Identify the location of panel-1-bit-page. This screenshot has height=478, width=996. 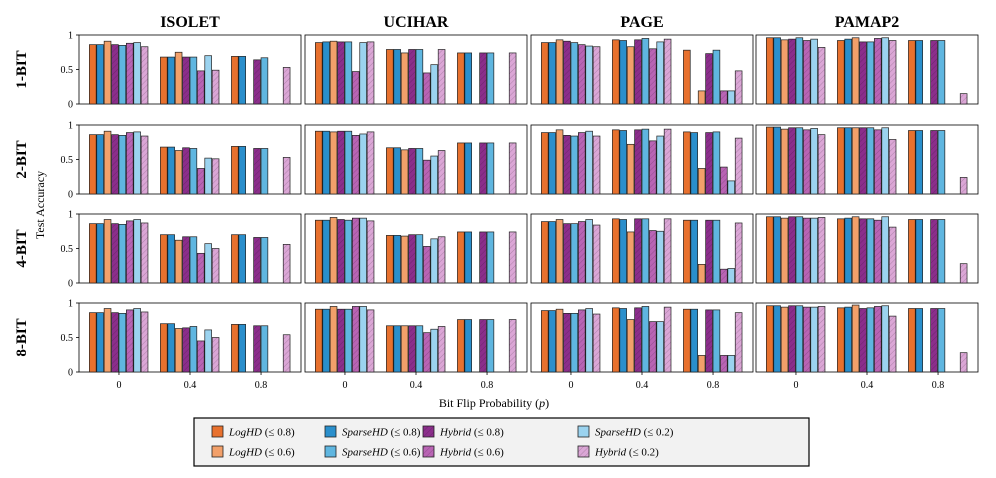
(642, 69).